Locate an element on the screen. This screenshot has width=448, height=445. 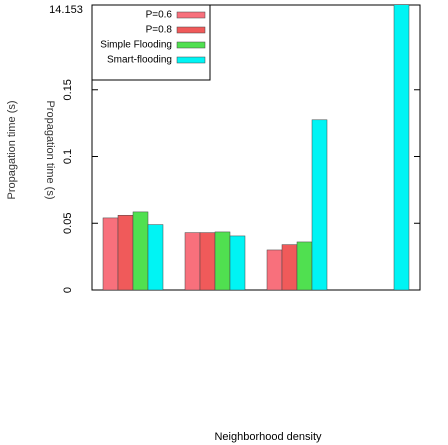
legend-label: P=0.8 is located at coordinates (159, 30).